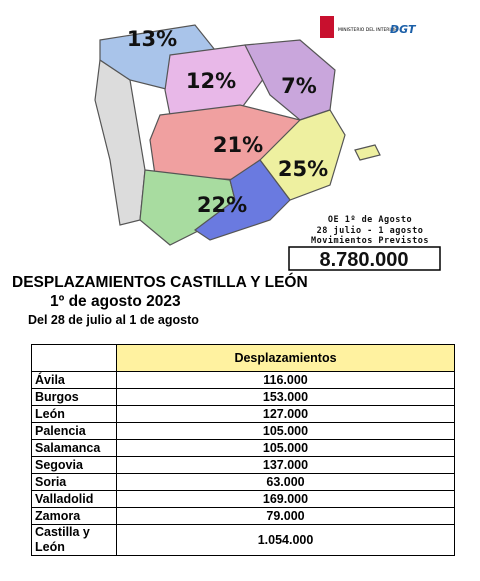  What do you see at coordinates (211, 81) in the screenshot?
I see `map-label: 12%` at bounding box center [211, 81].